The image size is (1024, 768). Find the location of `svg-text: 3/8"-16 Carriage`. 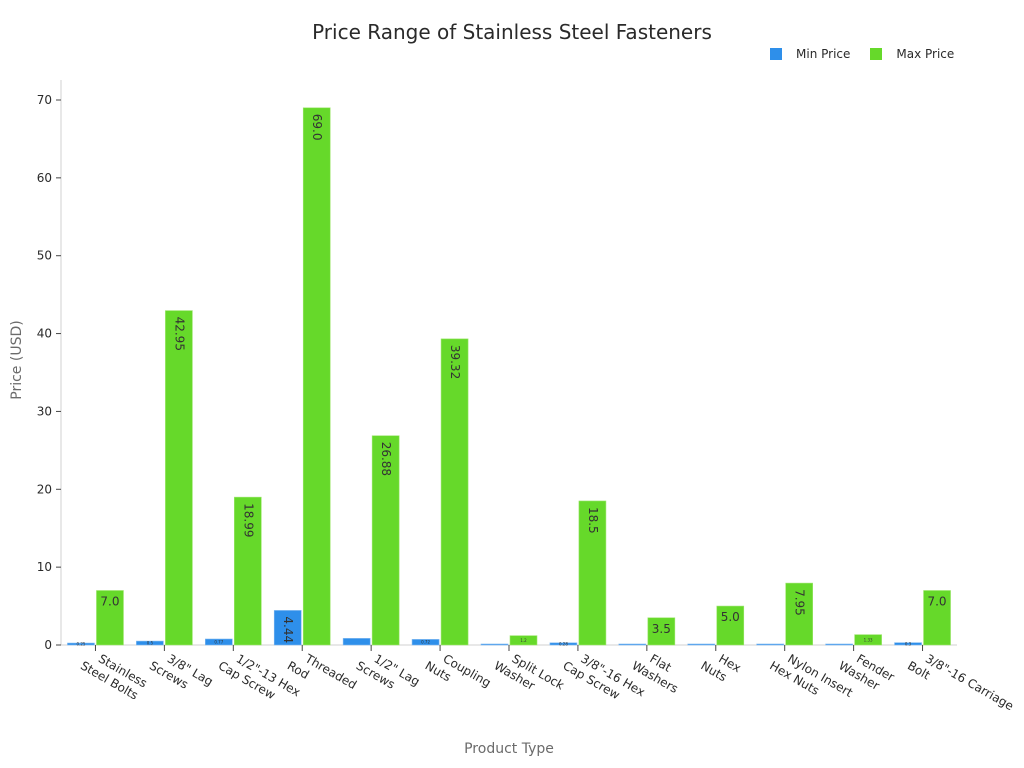

svg-text: 3/8"-16 Carriage is located at coordinates (969, 682).